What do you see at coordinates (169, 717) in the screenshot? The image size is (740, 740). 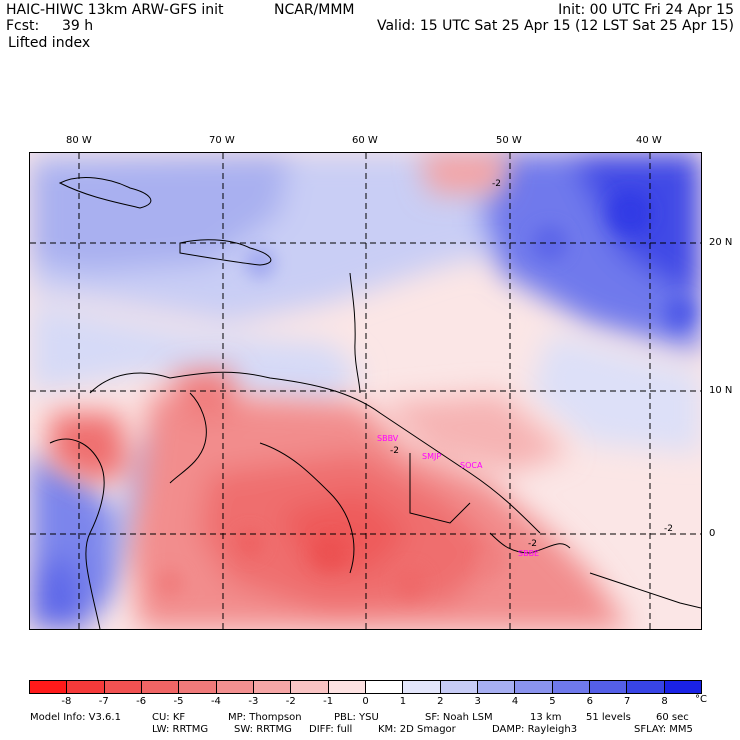 I see `footer-cu: CU: KF` at bounding box center [169, 717].